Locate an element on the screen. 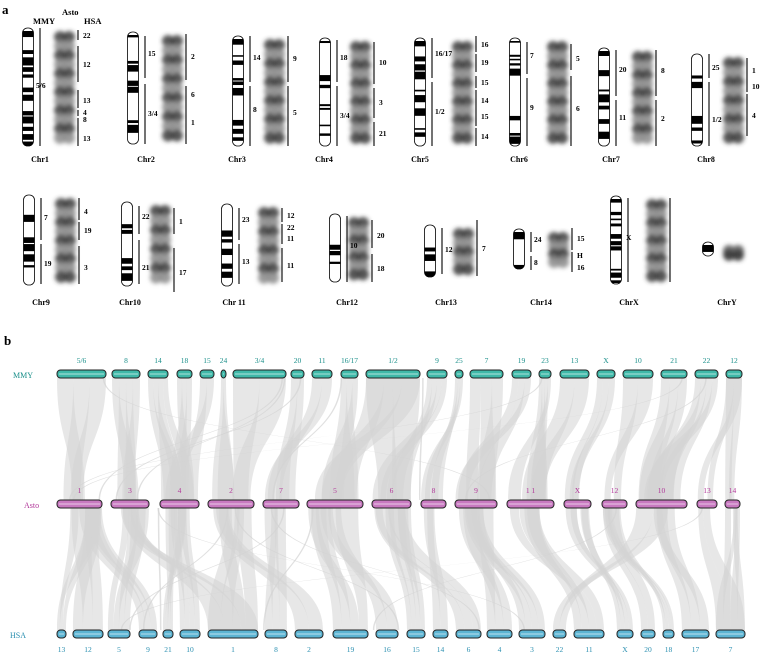  chromosome-label: 7 is located at coordinates (487, 360).